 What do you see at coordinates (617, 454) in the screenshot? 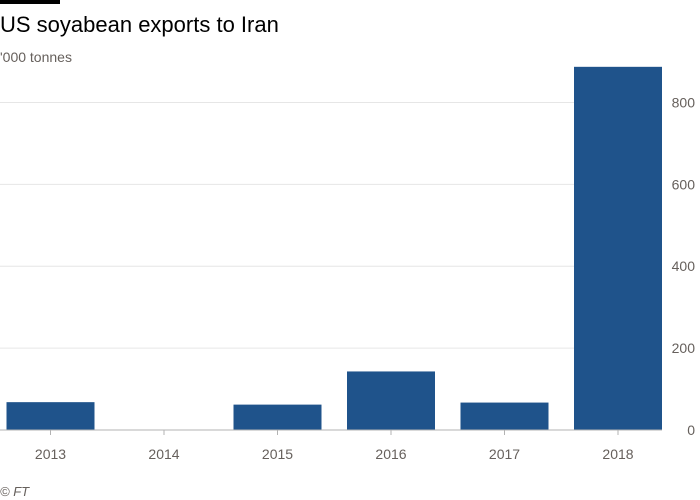
I see `x-tick-label-2018: 2018` at bounding box center [617, 454].